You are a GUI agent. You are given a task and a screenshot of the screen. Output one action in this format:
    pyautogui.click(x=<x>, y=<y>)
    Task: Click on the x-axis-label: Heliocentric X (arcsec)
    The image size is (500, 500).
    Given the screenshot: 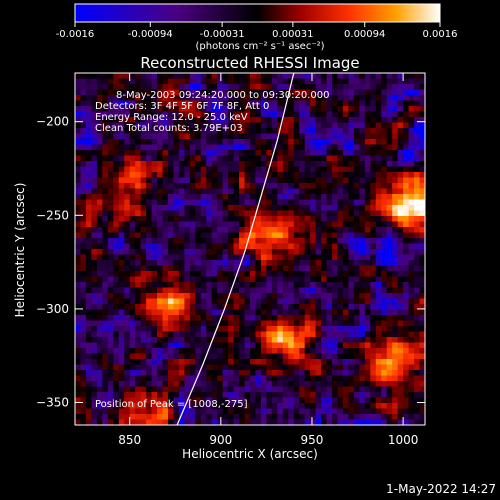 What is the action you would take?
    pyautogui.click(x=250, y=454)
    